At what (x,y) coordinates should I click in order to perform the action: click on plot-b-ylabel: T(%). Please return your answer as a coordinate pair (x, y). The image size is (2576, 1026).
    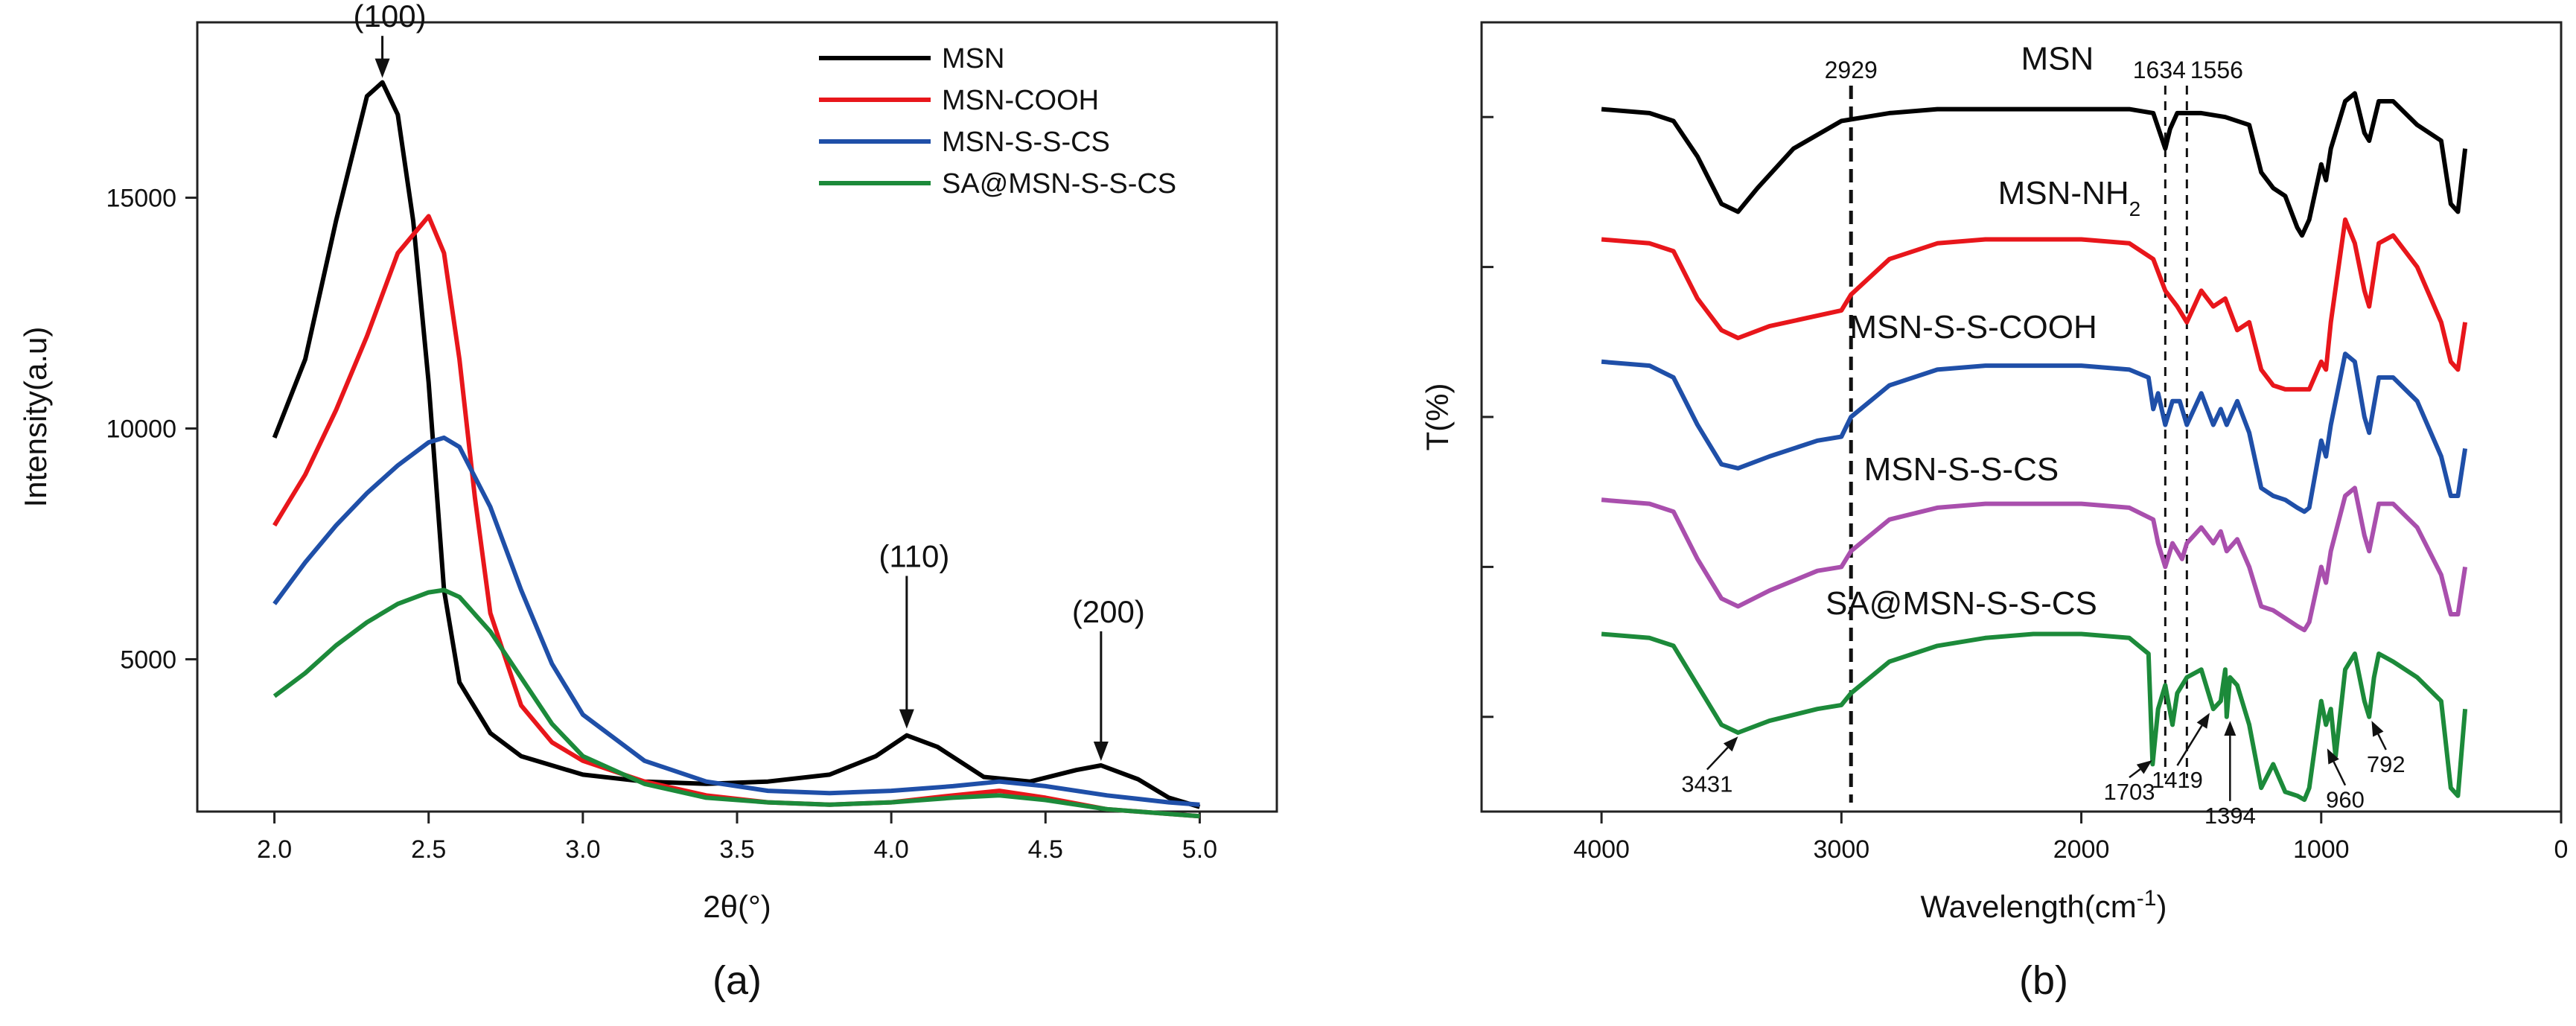
    Looking at the image, I should click on (1437, 417).